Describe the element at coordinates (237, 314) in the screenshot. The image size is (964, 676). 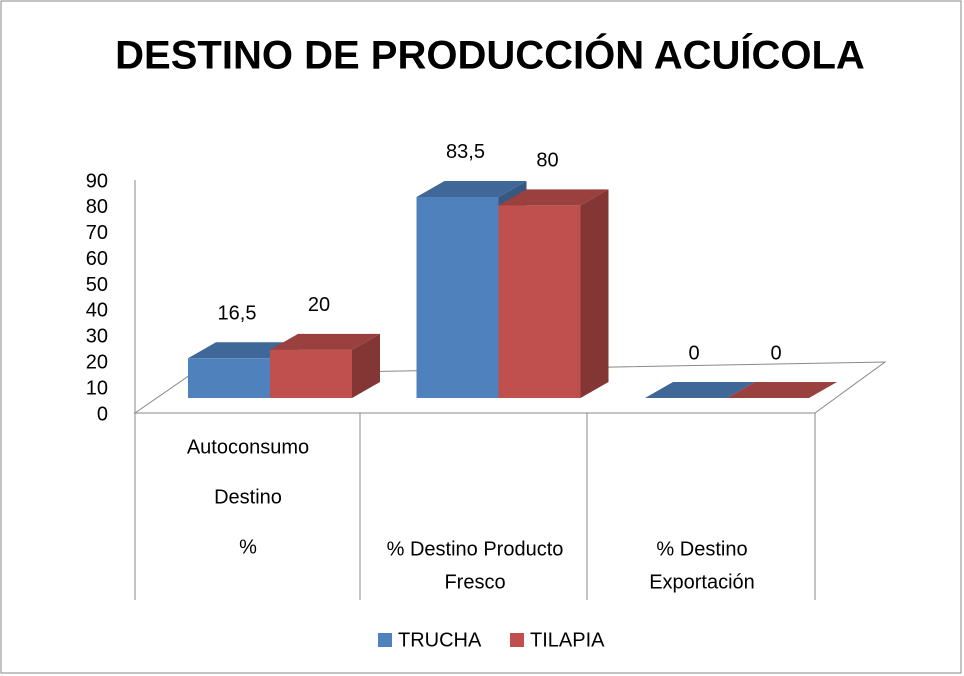
I see `value-label: 16,5` at that location.